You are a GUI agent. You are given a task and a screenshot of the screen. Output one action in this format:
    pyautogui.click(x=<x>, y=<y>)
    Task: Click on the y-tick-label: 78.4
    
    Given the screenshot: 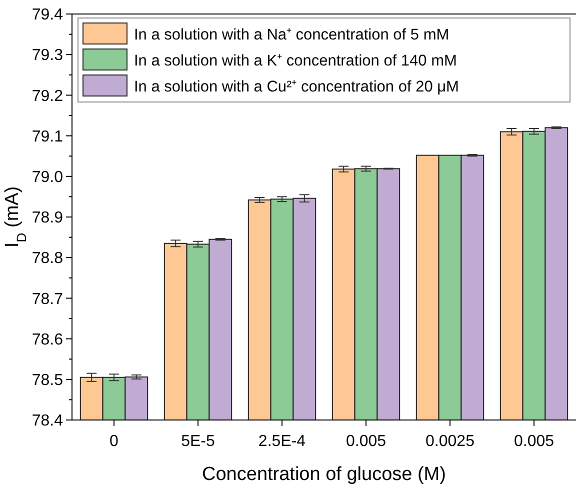 What is the action you would take?
    pyautogui.click(x=48, y=421)
    